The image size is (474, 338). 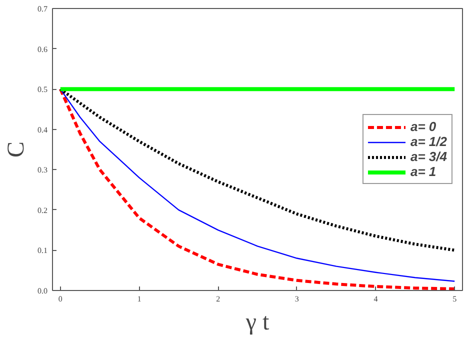 I want to click on y-tick-label: 0.0, so click(x=43, y=291).